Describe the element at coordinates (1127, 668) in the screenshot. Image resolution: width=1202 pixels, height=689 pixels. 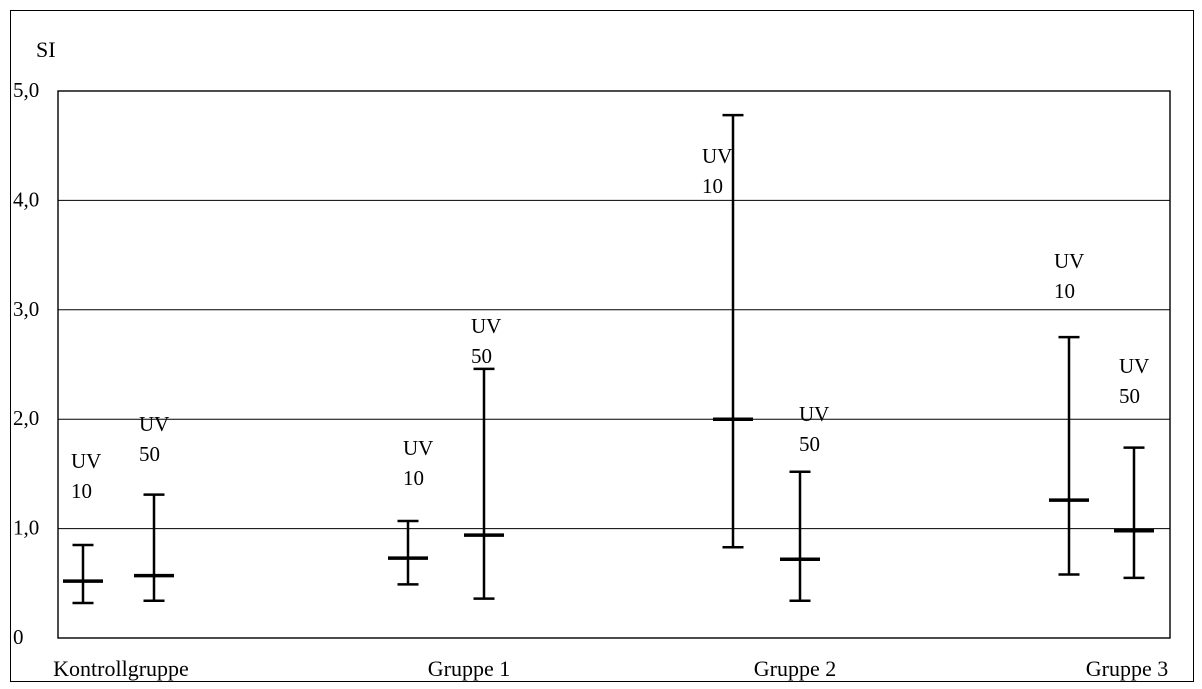
I see `x-category-label: Gruppe 3` at that location.